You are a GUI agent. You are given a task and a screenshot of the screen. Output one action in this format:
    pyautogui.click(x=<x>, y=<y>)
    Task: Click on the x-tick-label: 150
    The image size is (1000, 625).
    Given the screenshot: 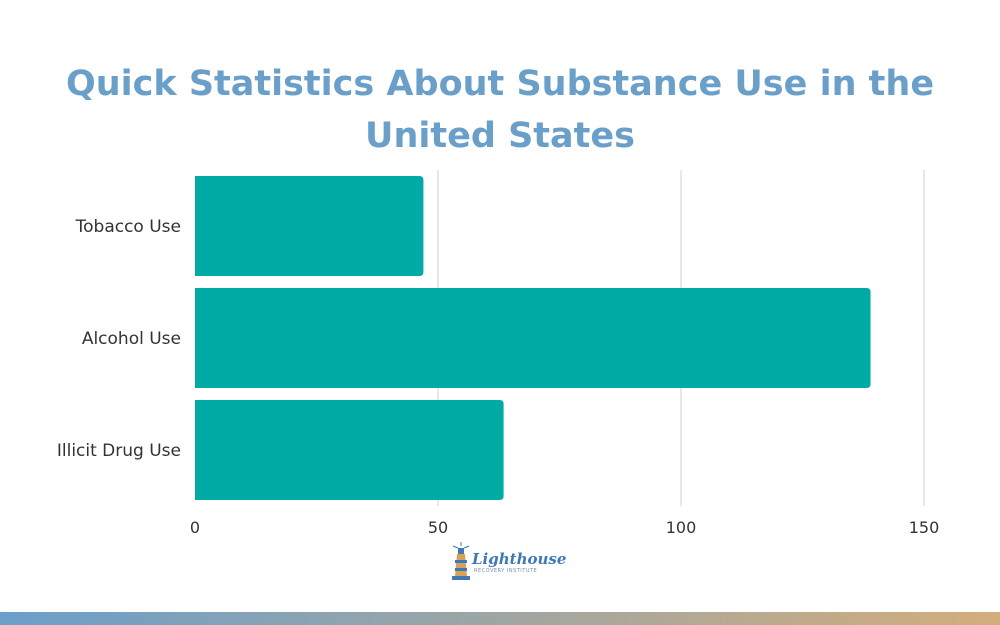 What is the action you would take?
    pyautogui.click(x=924, y=527)
    